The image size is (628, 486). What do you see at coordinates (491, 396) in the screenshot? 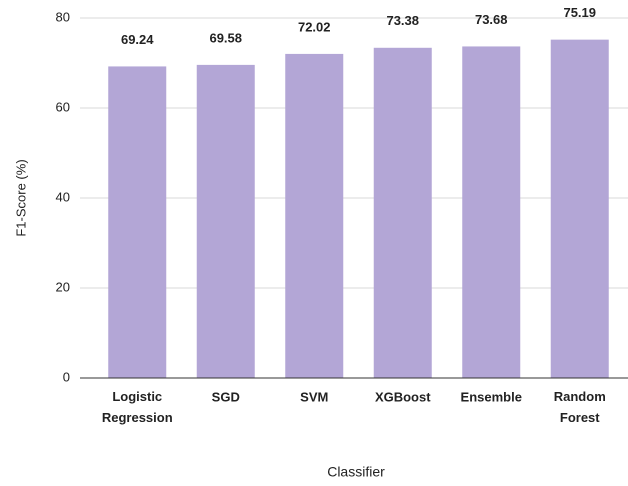
I see `x-tick-label: Ensemble` at bounding box center [491, 396].